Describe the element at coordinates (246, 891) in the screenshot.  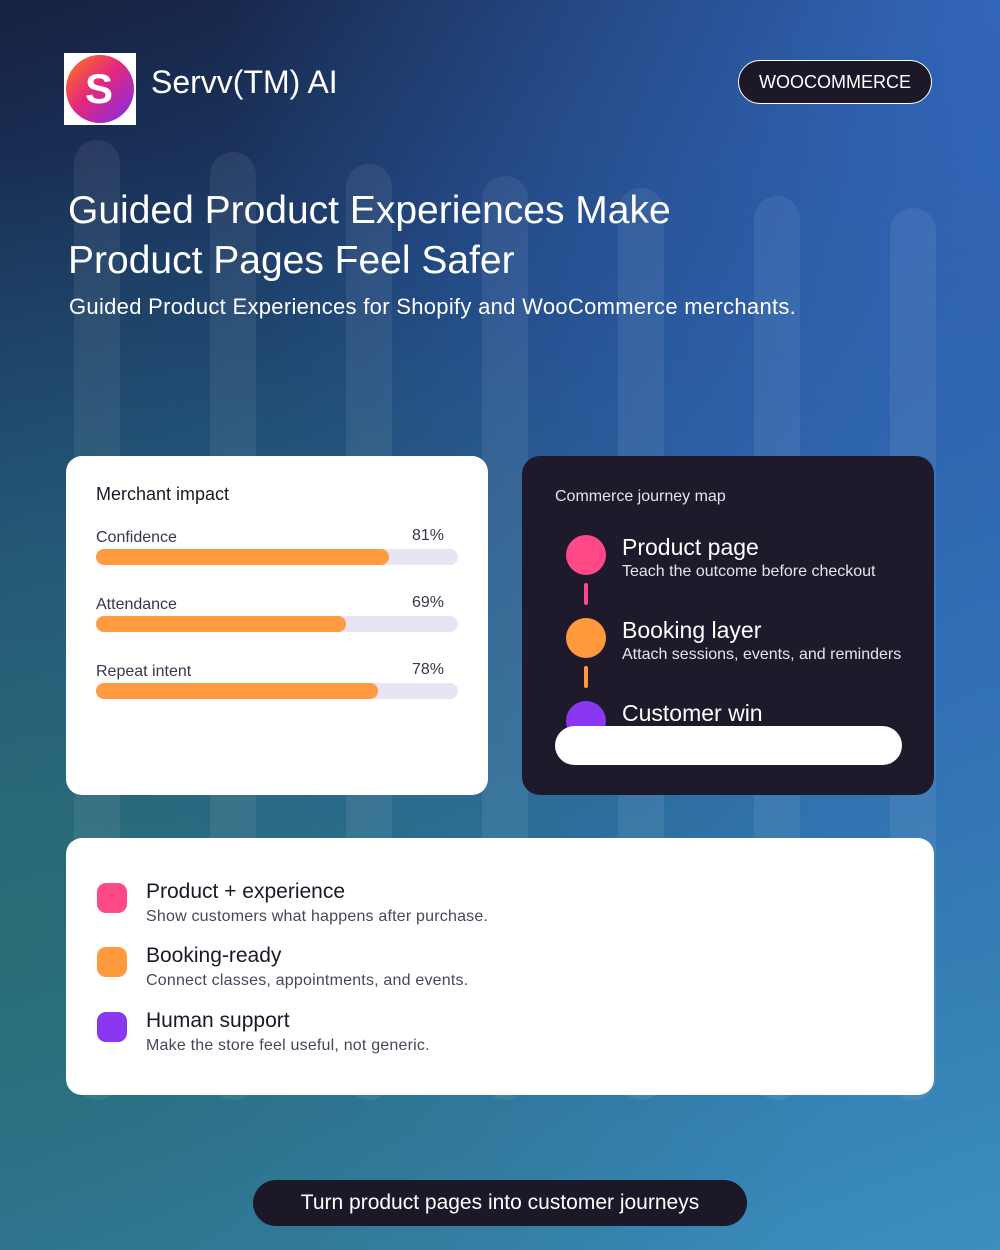
I see `feature-title: Product + experience` at that location.